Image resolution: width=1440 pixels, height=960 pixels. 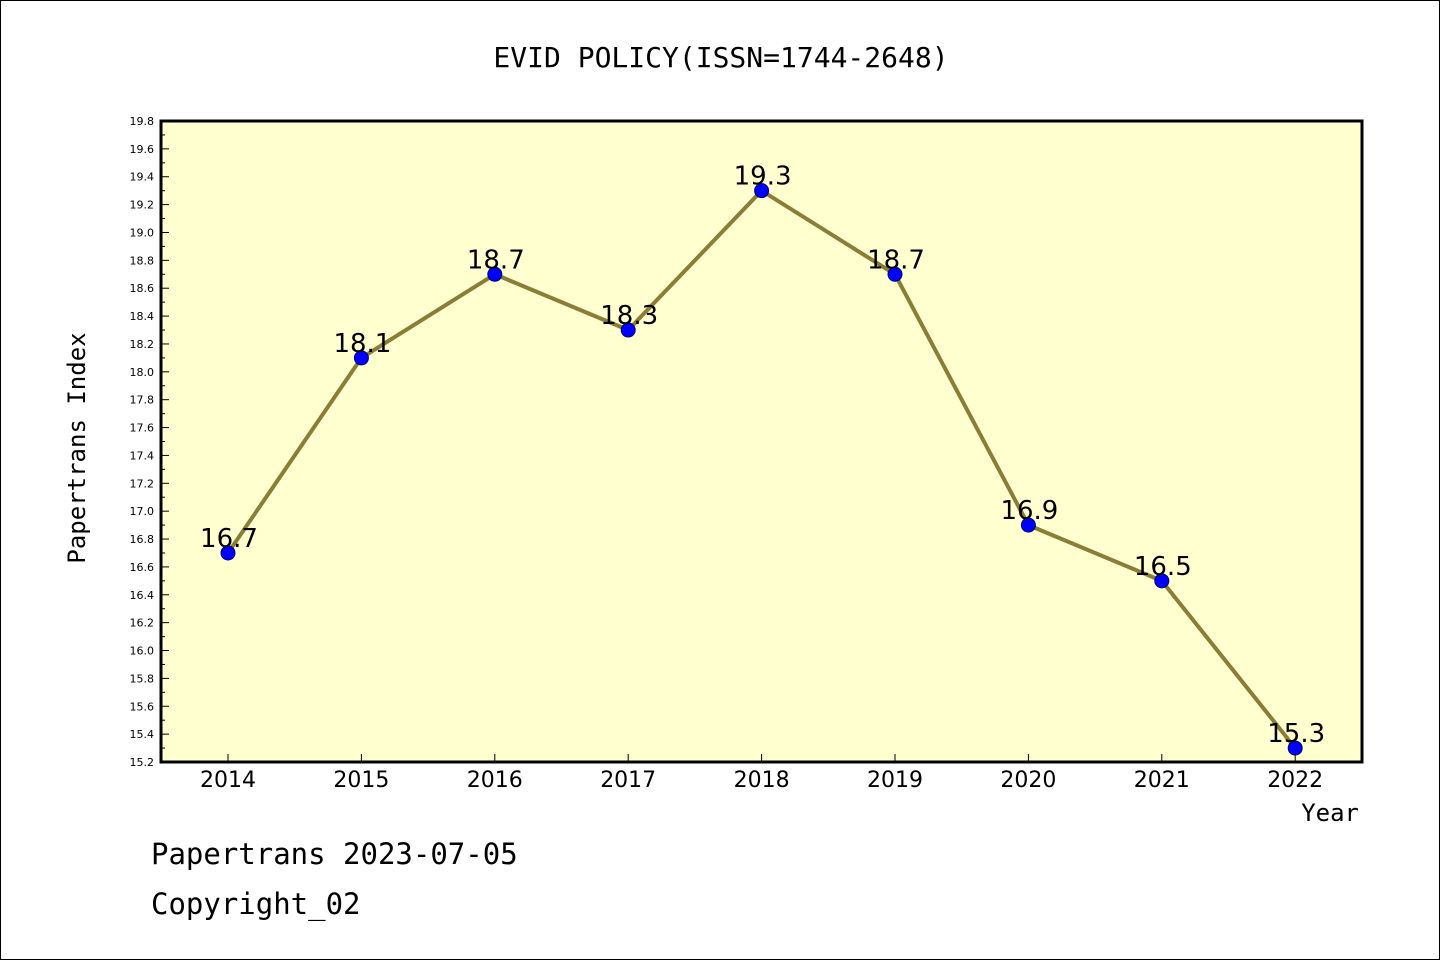 What do you see at coordinates (142, 400) in the screenshot?
I see `y-tick-label: 17.8` at bounding box center [142, 400].